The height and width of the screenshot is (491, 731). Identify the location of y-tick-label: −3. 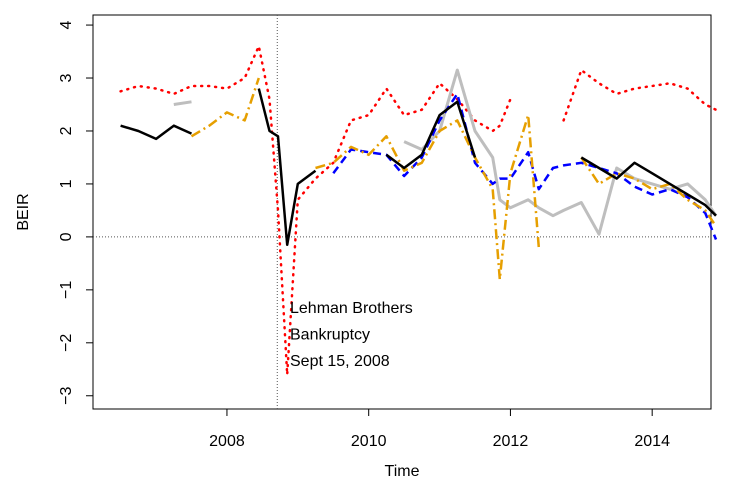
(66, 396).